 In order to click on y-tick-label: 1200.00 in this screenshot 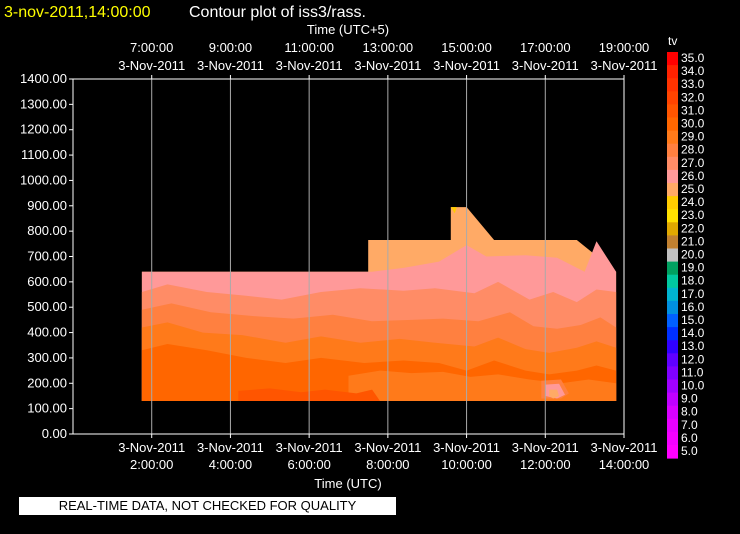, I will do `click(43, 129)`.